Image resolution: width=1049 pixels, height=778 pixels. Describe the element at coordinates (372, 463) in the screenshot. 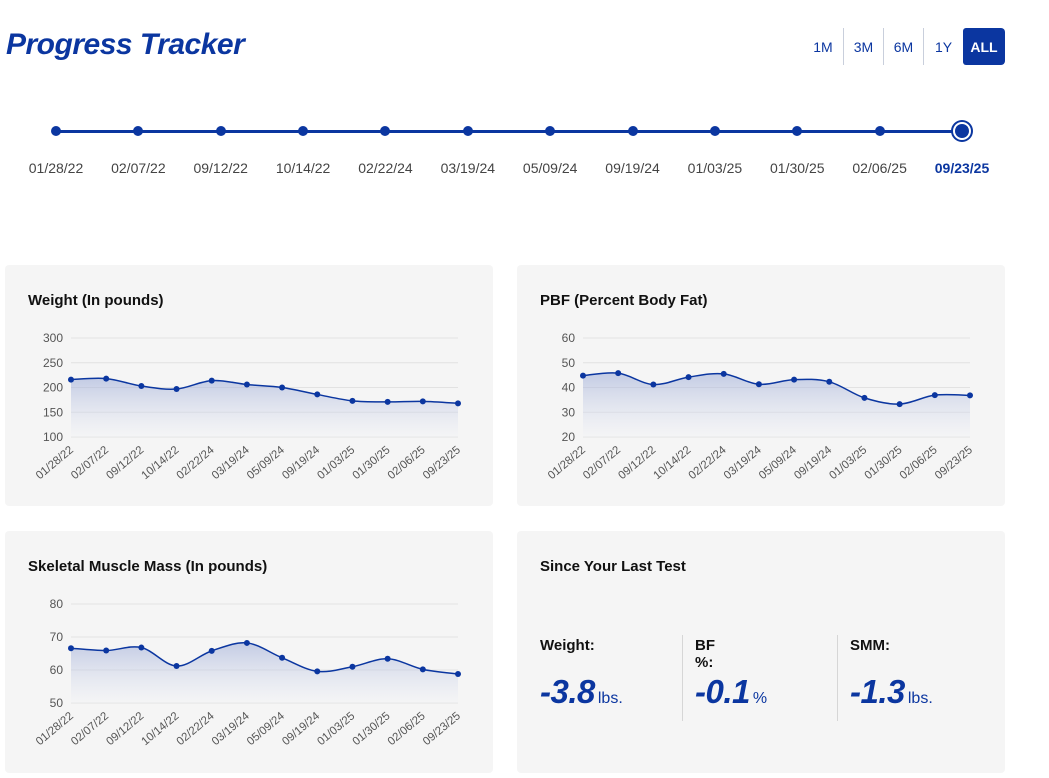

I see `x-tick-label: 01/30/25` at that location.